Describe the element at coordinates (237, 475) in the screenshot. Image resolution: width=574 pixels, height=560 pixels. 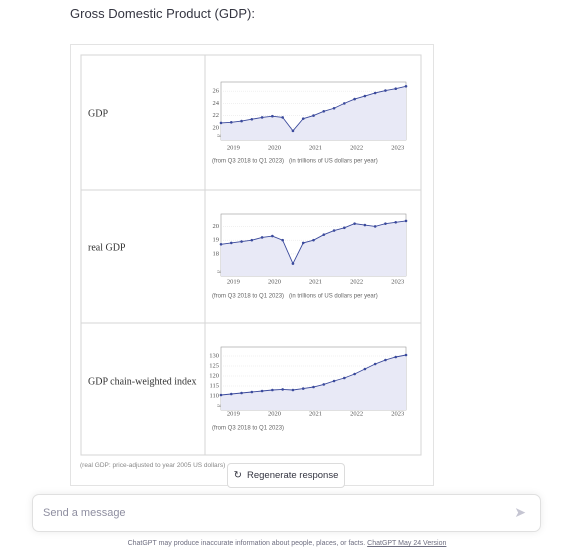
I see `refresh-icon: ↻` at that location.